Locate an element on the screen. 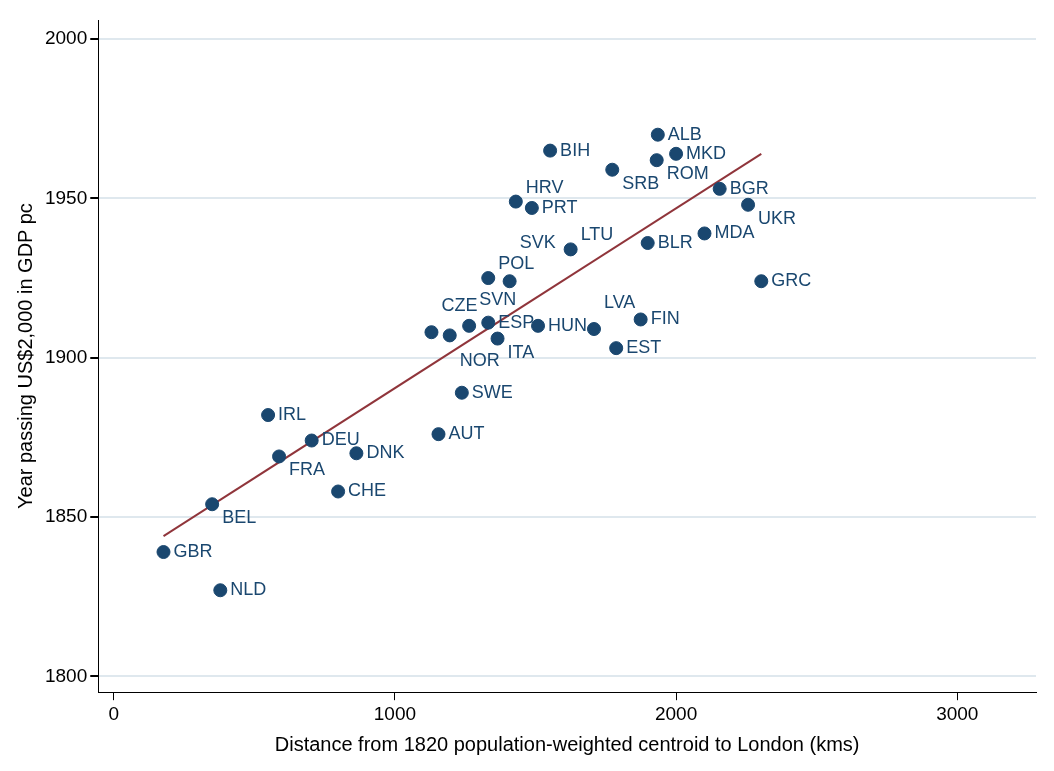  y-tick-label: 1850 is located at coordinates (66, 516).